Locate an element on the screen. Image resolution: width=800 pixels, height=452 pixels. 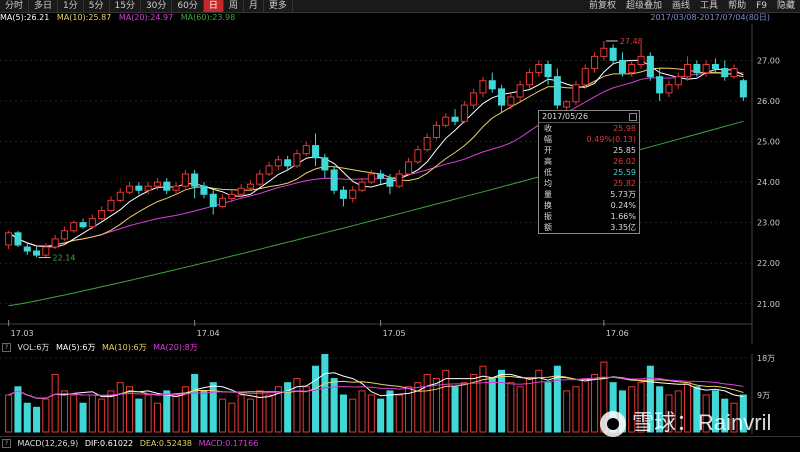
tooltip-close-icon is located at coordinates (633, 117).